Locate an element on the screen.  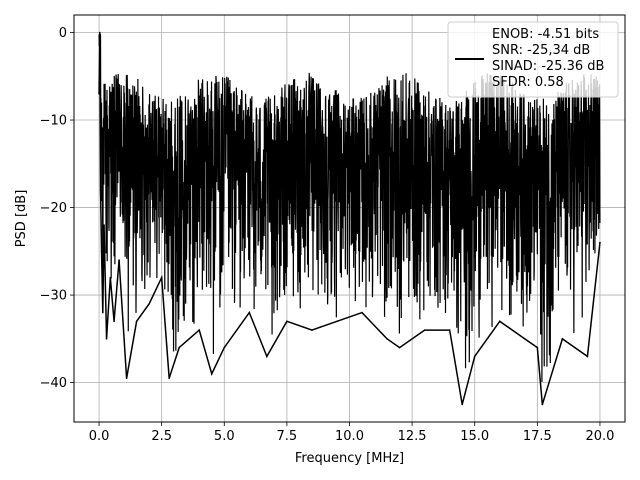
y-axis-label: PSD [dB] is located at coordinates (21, 219).